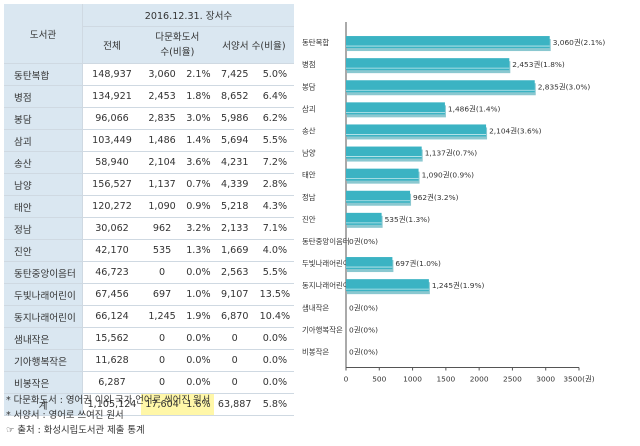 Image resolution: width=640 pixels, height=446 pixels. What do you see at coordinates (188, 15) in the screenshot?
I see `header-group: 2016.12.31. 장서수` at bounding box center [188, 15].